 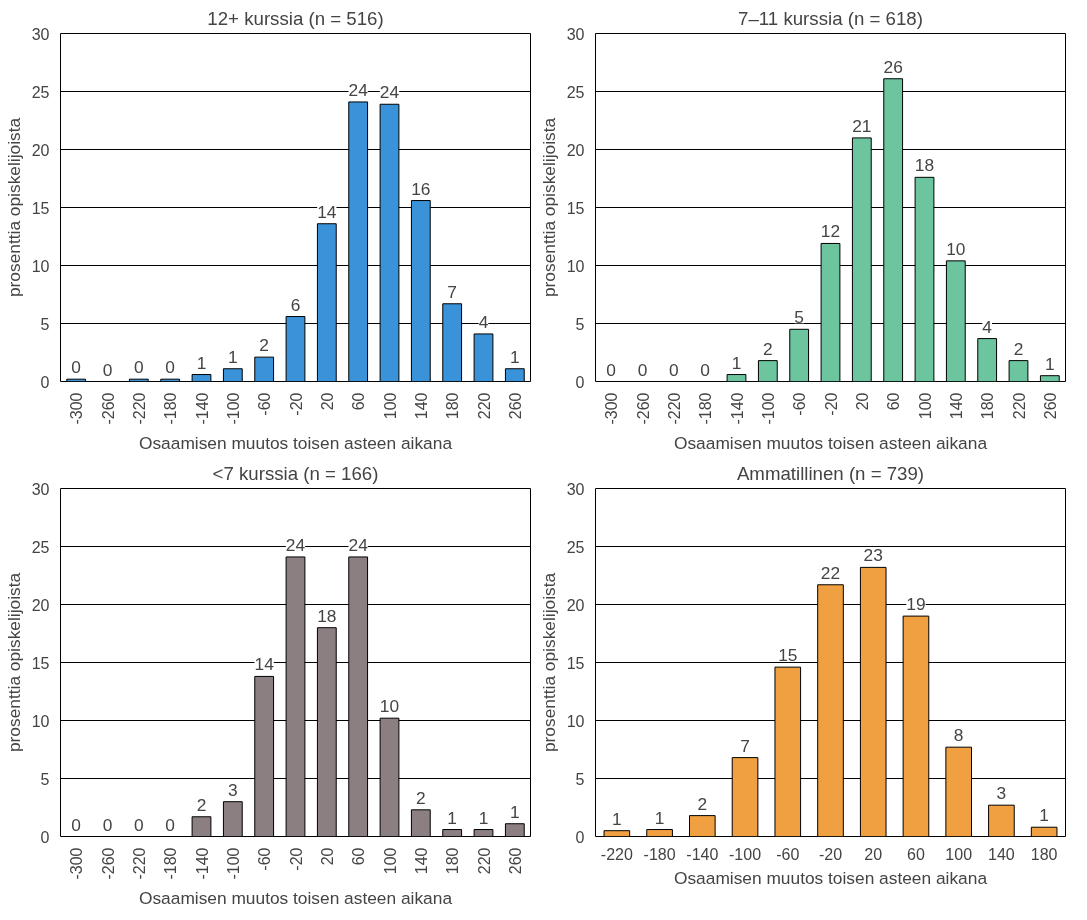 What do you see at coordinates (453, 861) in the screenshot?
I see `x-tick-label: 180` at bounding box center [453, 861].